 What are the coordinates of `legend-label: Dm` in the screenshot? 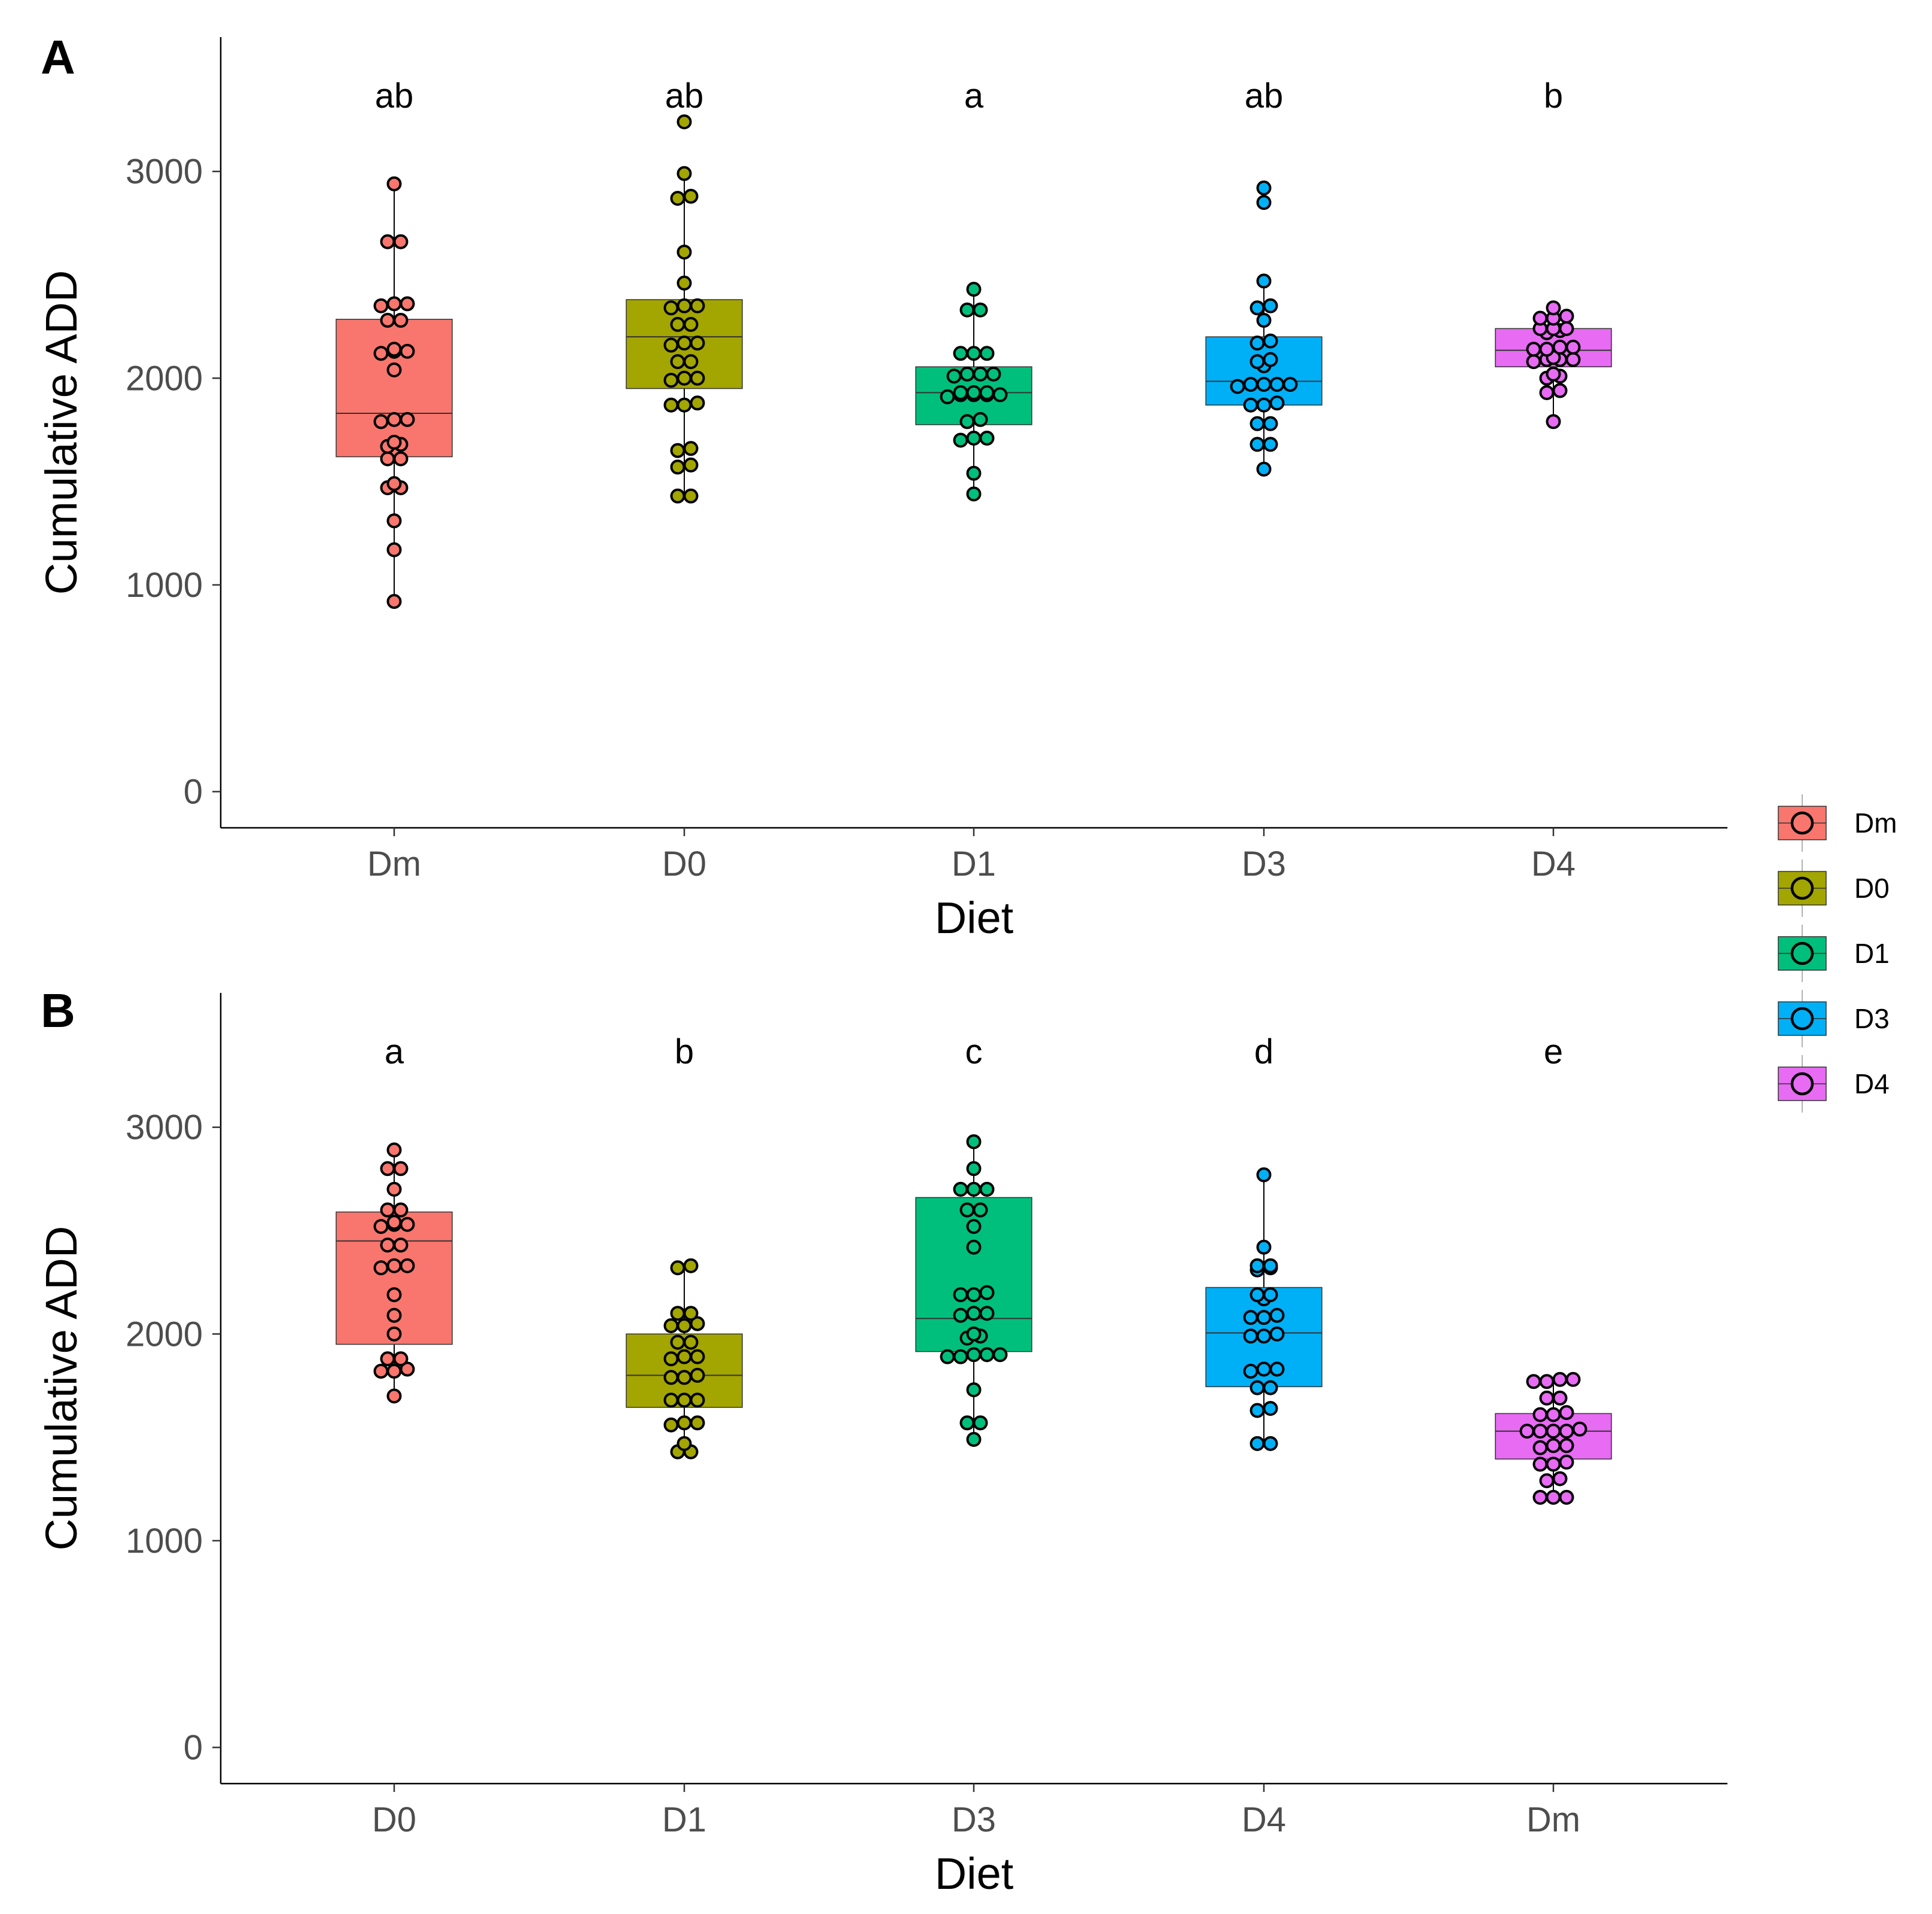 It's located at (1875, 823).